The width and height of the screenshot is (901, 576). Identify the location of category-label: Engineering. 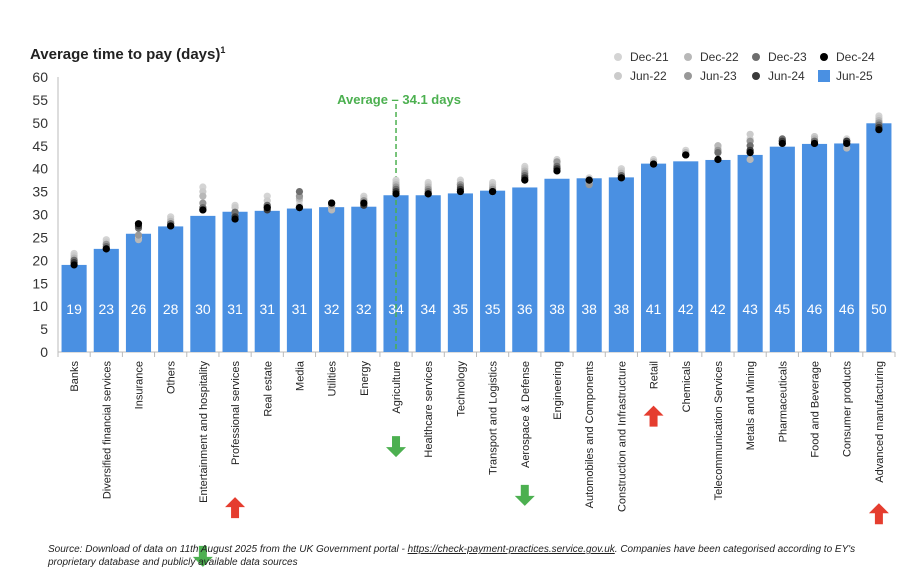
(558, 390).